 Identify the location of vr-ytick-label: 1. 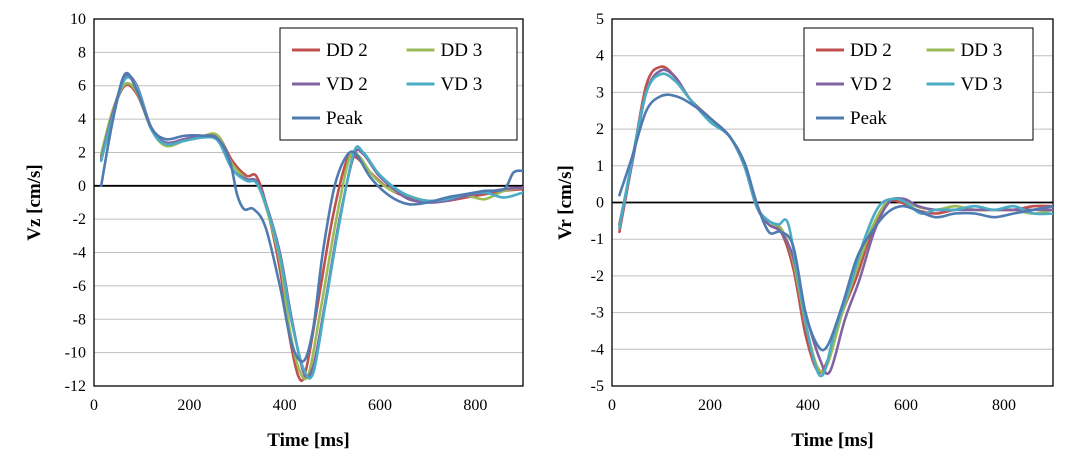
(600, 166).